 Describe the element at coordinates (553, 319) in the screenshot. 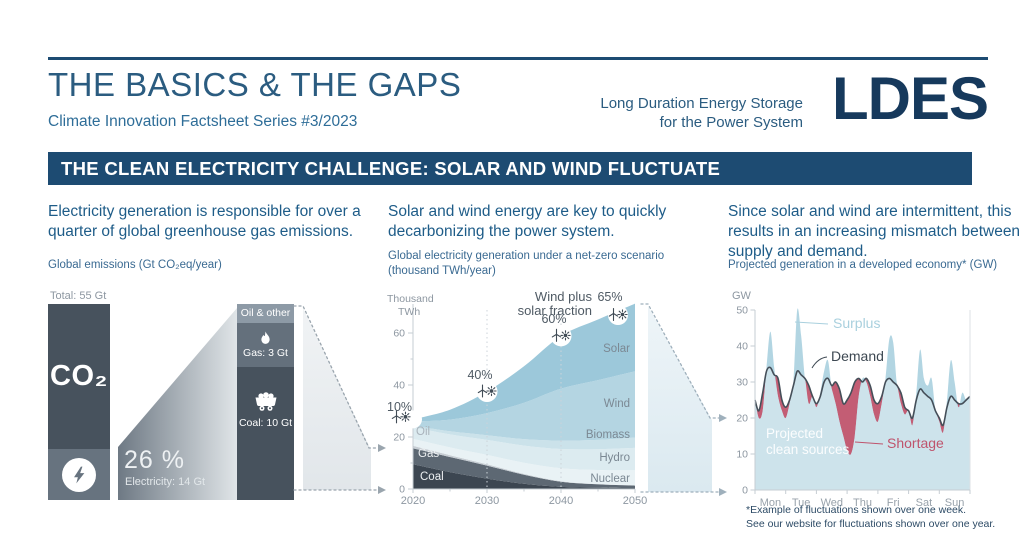

I see `svg-text: 60%` at that location.